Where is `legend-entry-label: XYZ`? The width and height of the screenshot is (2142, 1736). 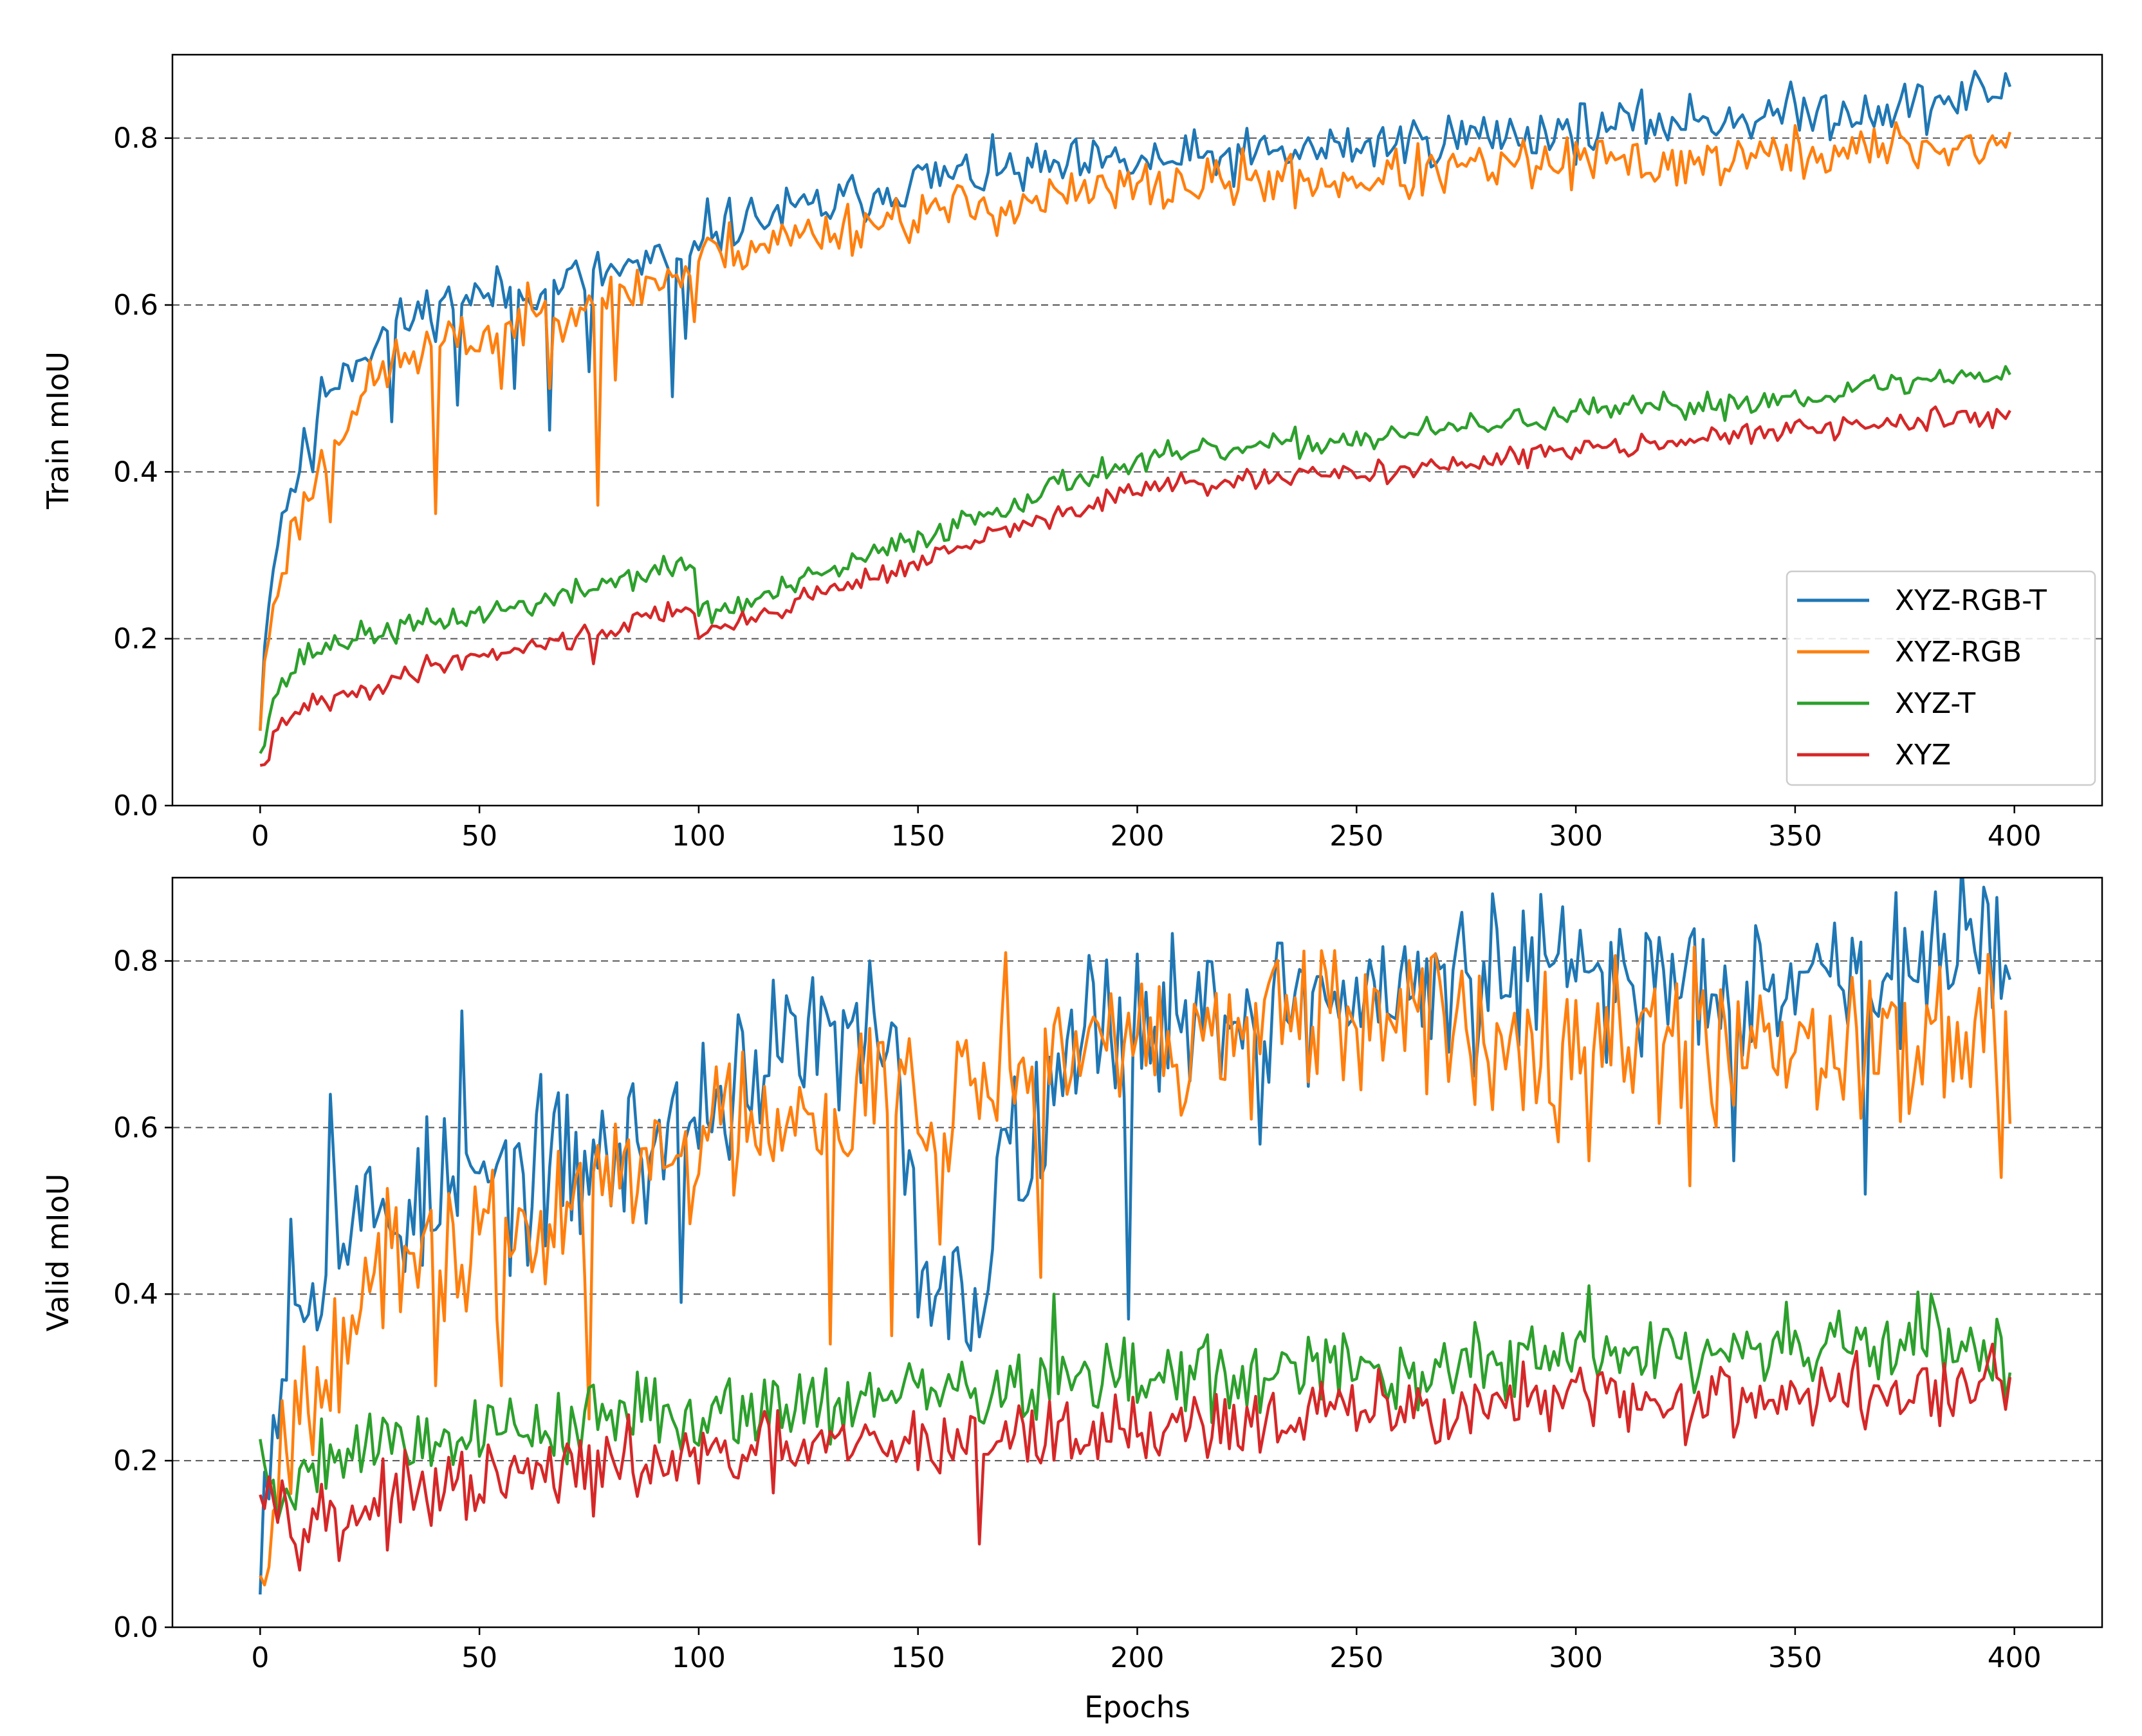
legend-entry-label: XYZ is located at coordinates (1923, 755).